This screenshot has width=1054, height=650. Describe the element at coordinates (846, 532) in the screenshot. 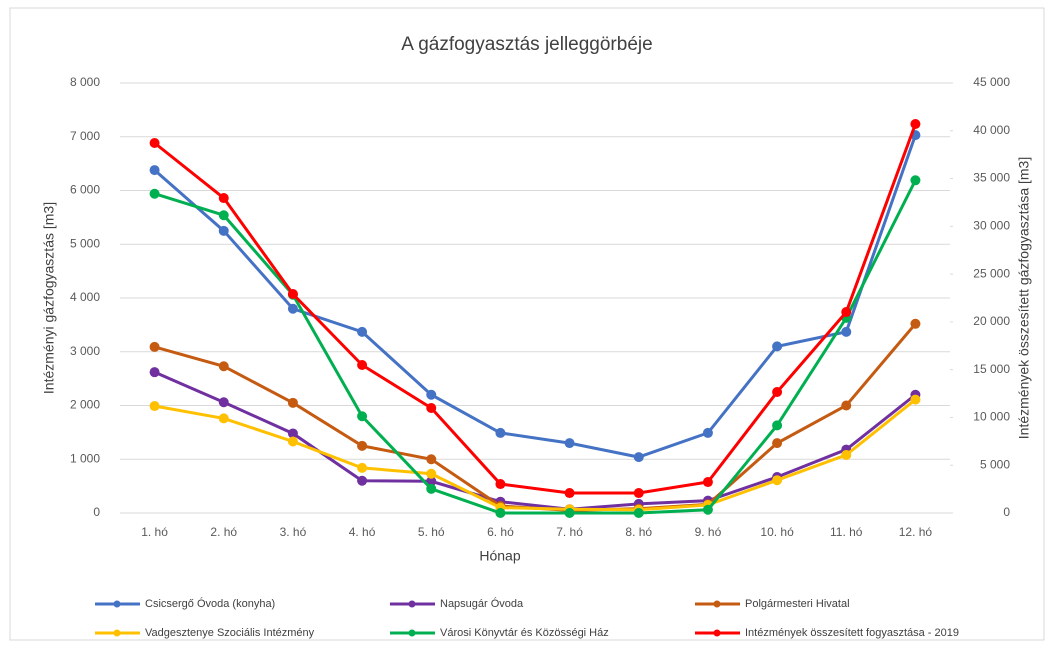

I see `x-tick-label: 11. hó` at that location.